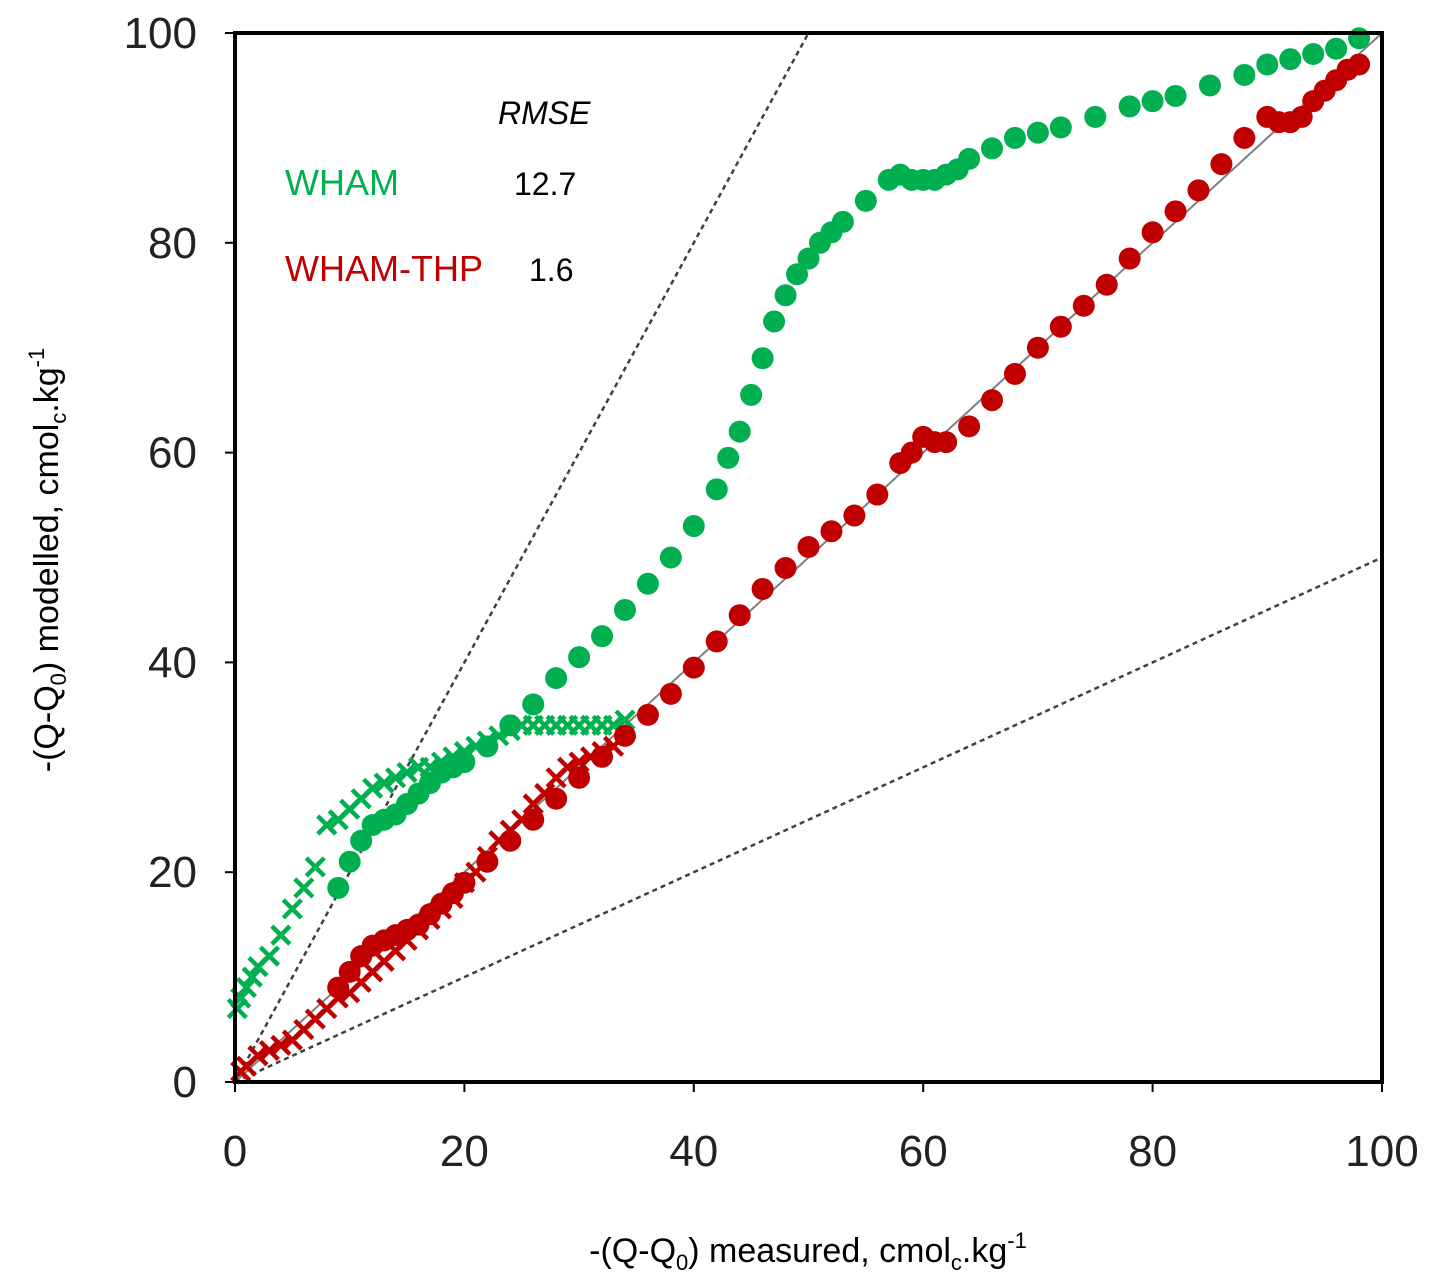 The image size is (1436, 1281). Describe the element at coordinates (172, 872) in the screenshot. I see `y-tick-label-20: 20` at that location.